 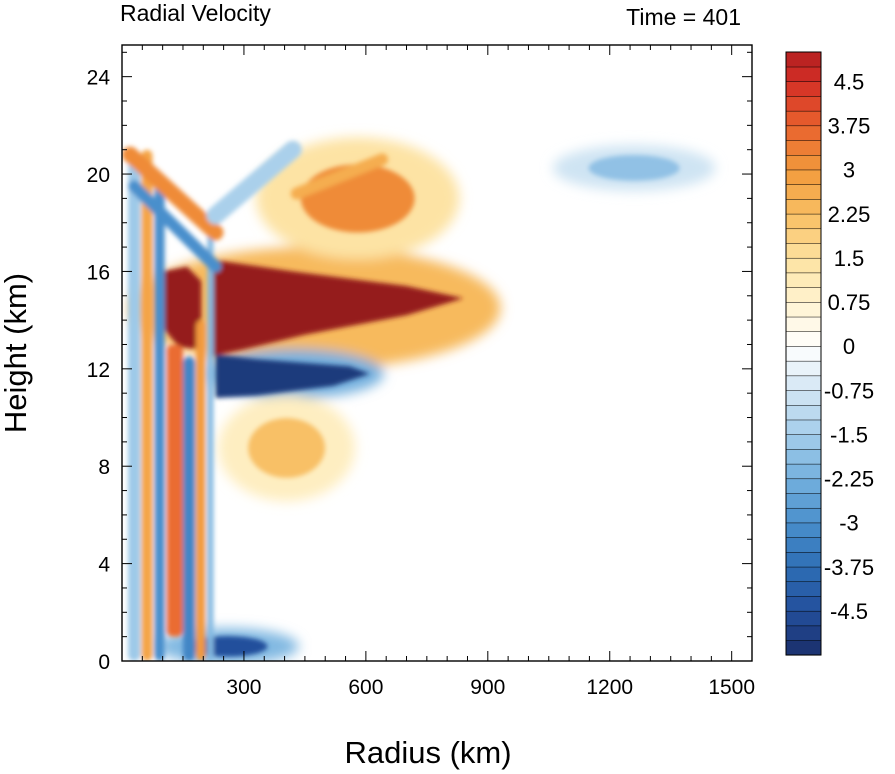 I want to click on colorbar-label: -3, so click(x=849, y=523).